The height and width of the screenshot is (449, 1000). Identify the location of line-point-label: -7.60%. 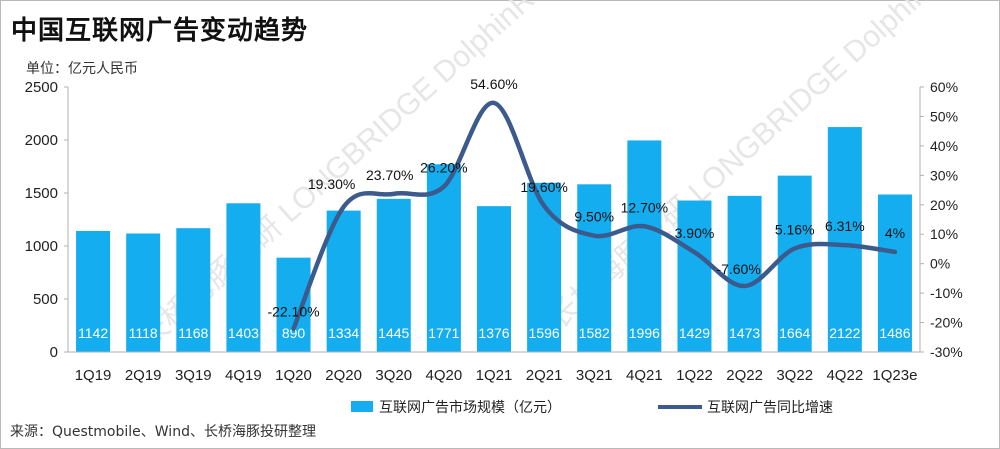
(738, 269).